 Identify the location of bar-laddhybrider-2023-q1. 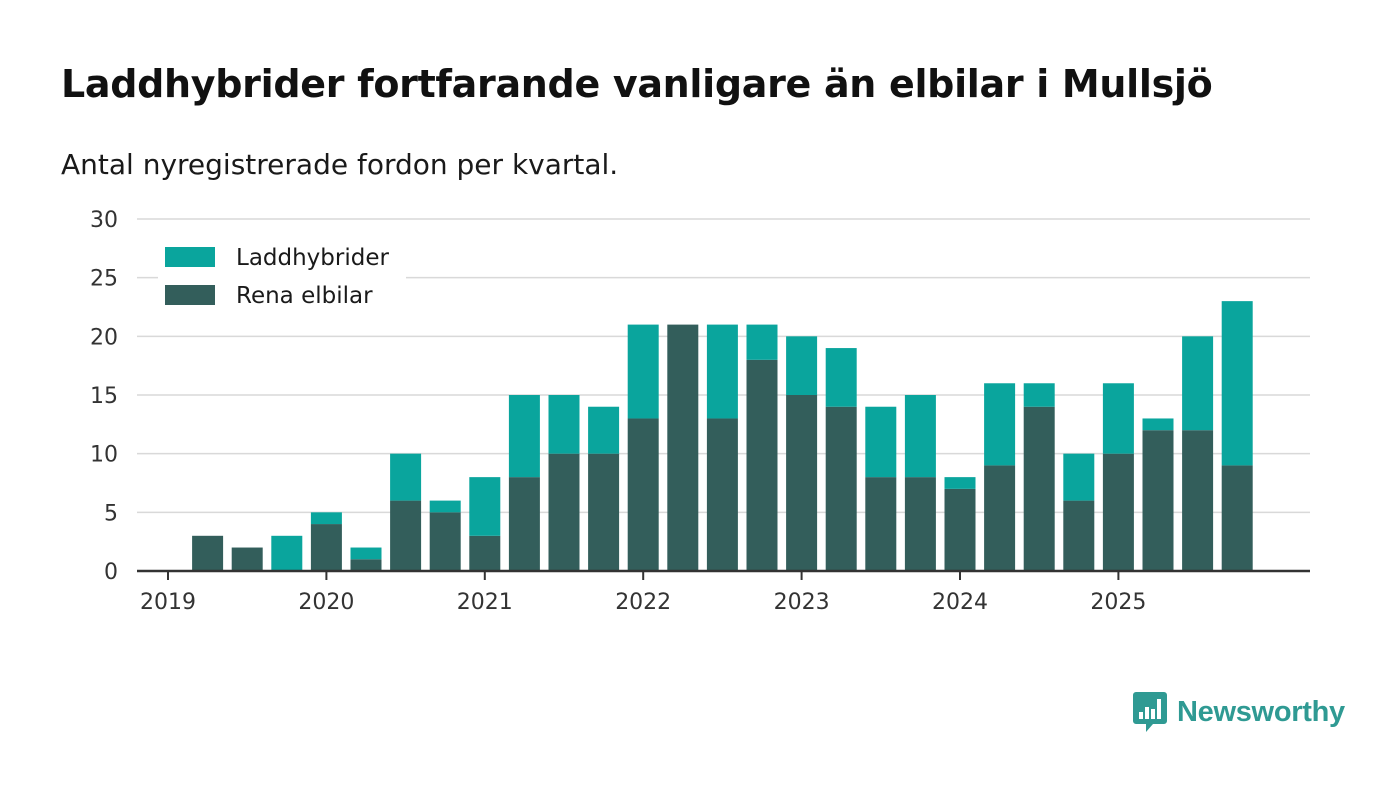
(802, 365).